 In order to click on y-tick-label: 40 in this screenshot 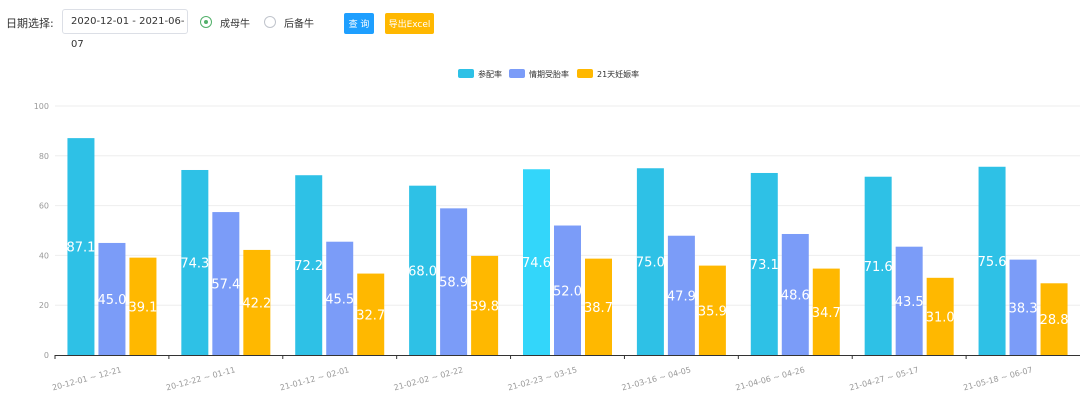, I will do `click(44, 255)`.